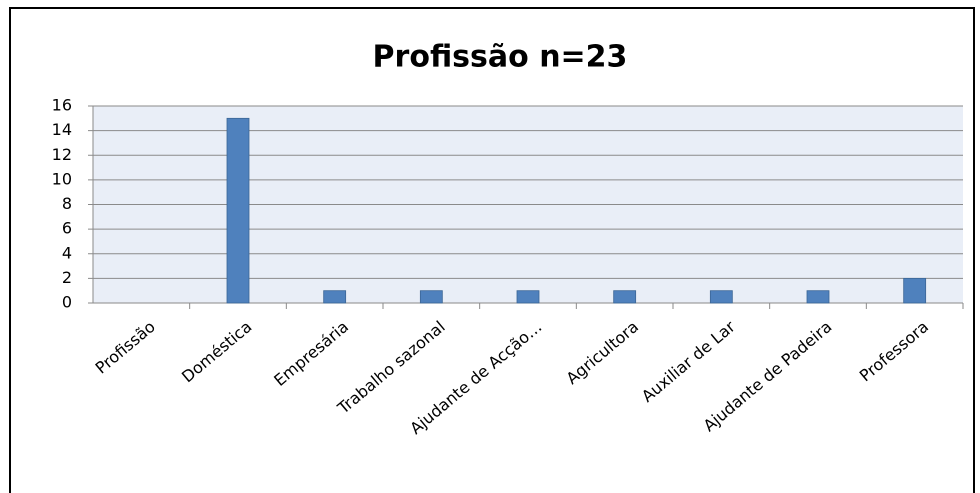  Describe the element at coordinates (67, 277) in the screenshot. I see `y-tick-label: 2` at that location.